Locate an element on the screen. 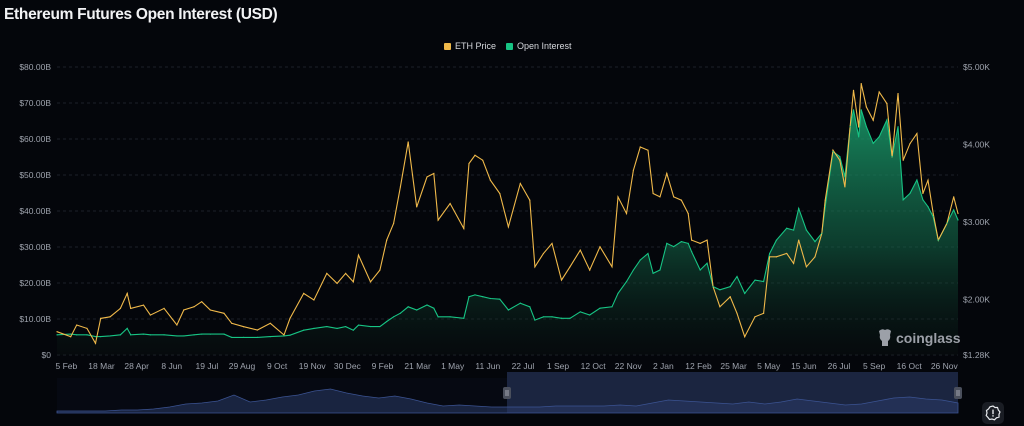  x-axis-tick-label: 1 Sep is located at coordinates (558, 366).